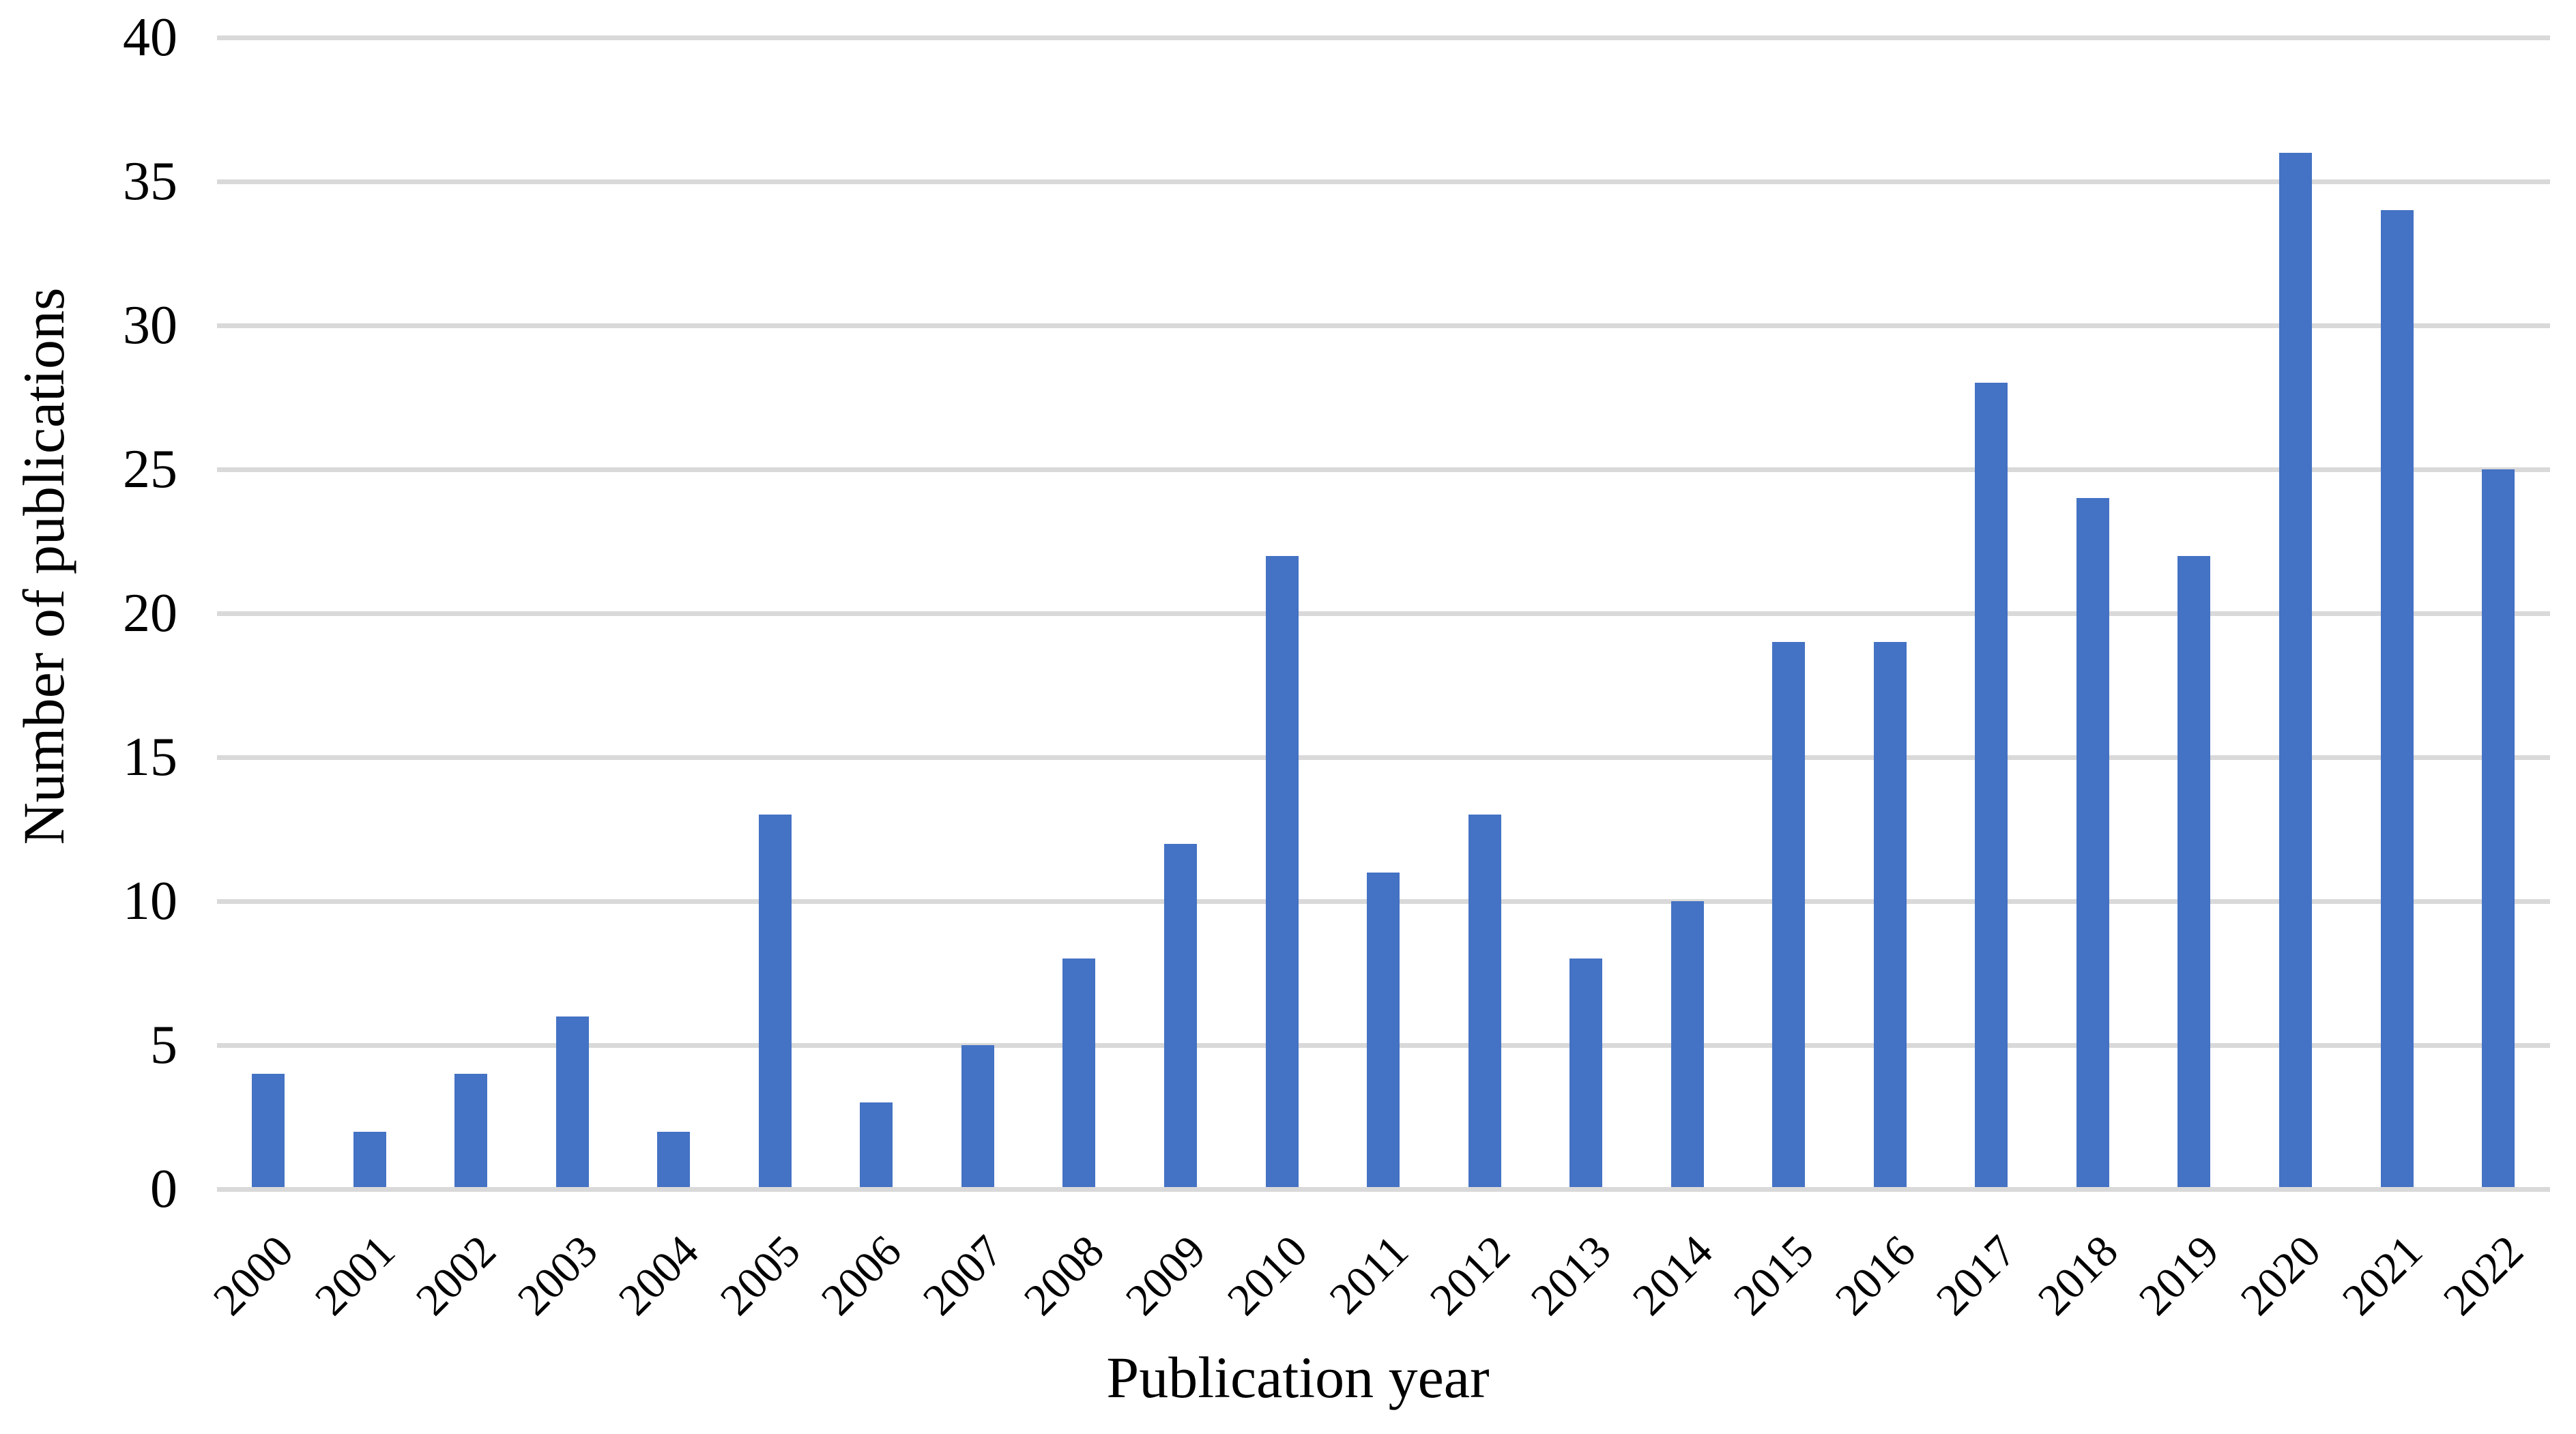 This screenshot has height=1434, width=2576. What do you see at coordinates (1788, 914) in the screenshot?
I see `bar-2015` at bounding box center [1788, 914].